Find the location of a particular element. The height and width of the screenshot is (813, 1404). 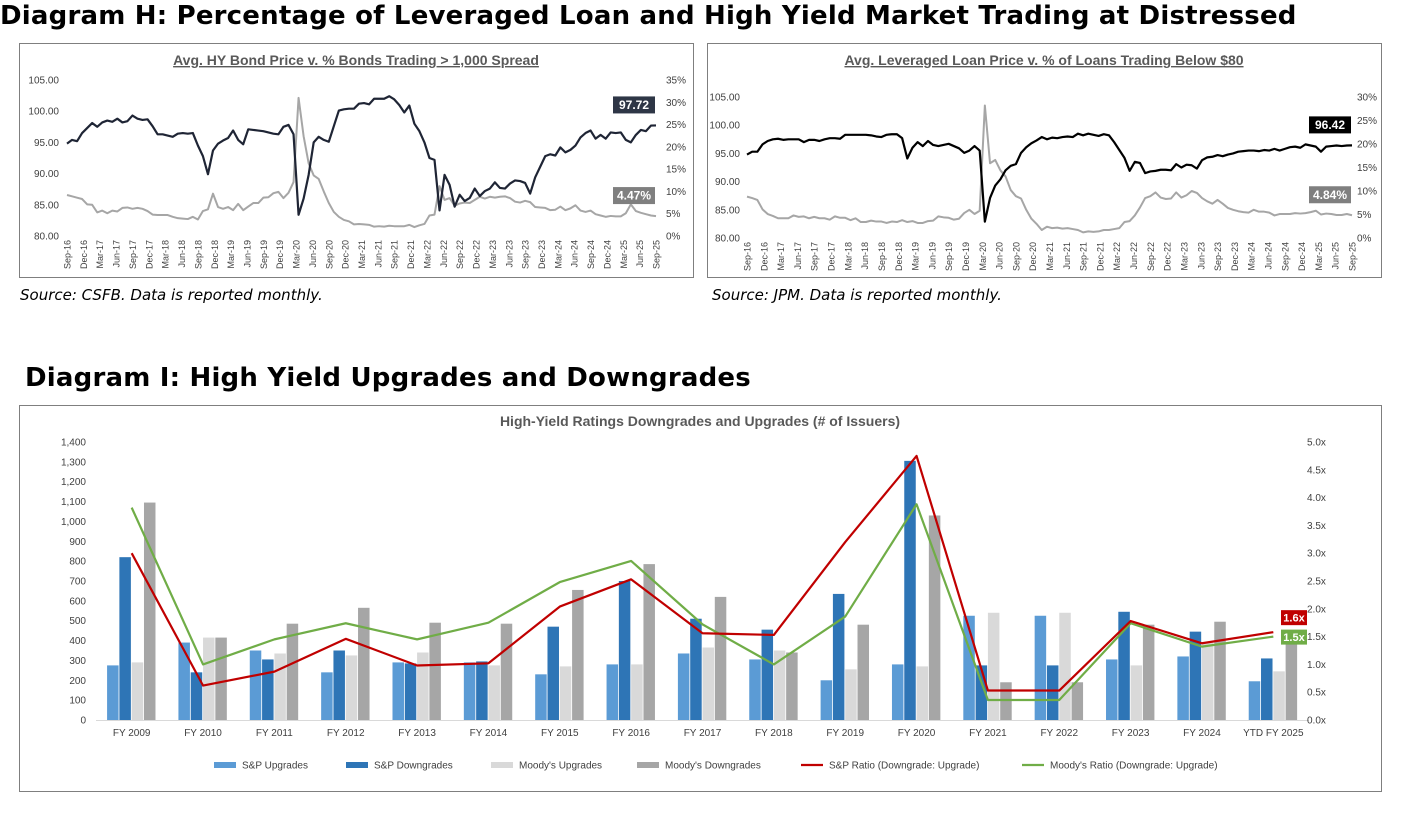

source-note-jpm: Source: JPM. Data is reported monthly. is located at coordinates (857, 295).